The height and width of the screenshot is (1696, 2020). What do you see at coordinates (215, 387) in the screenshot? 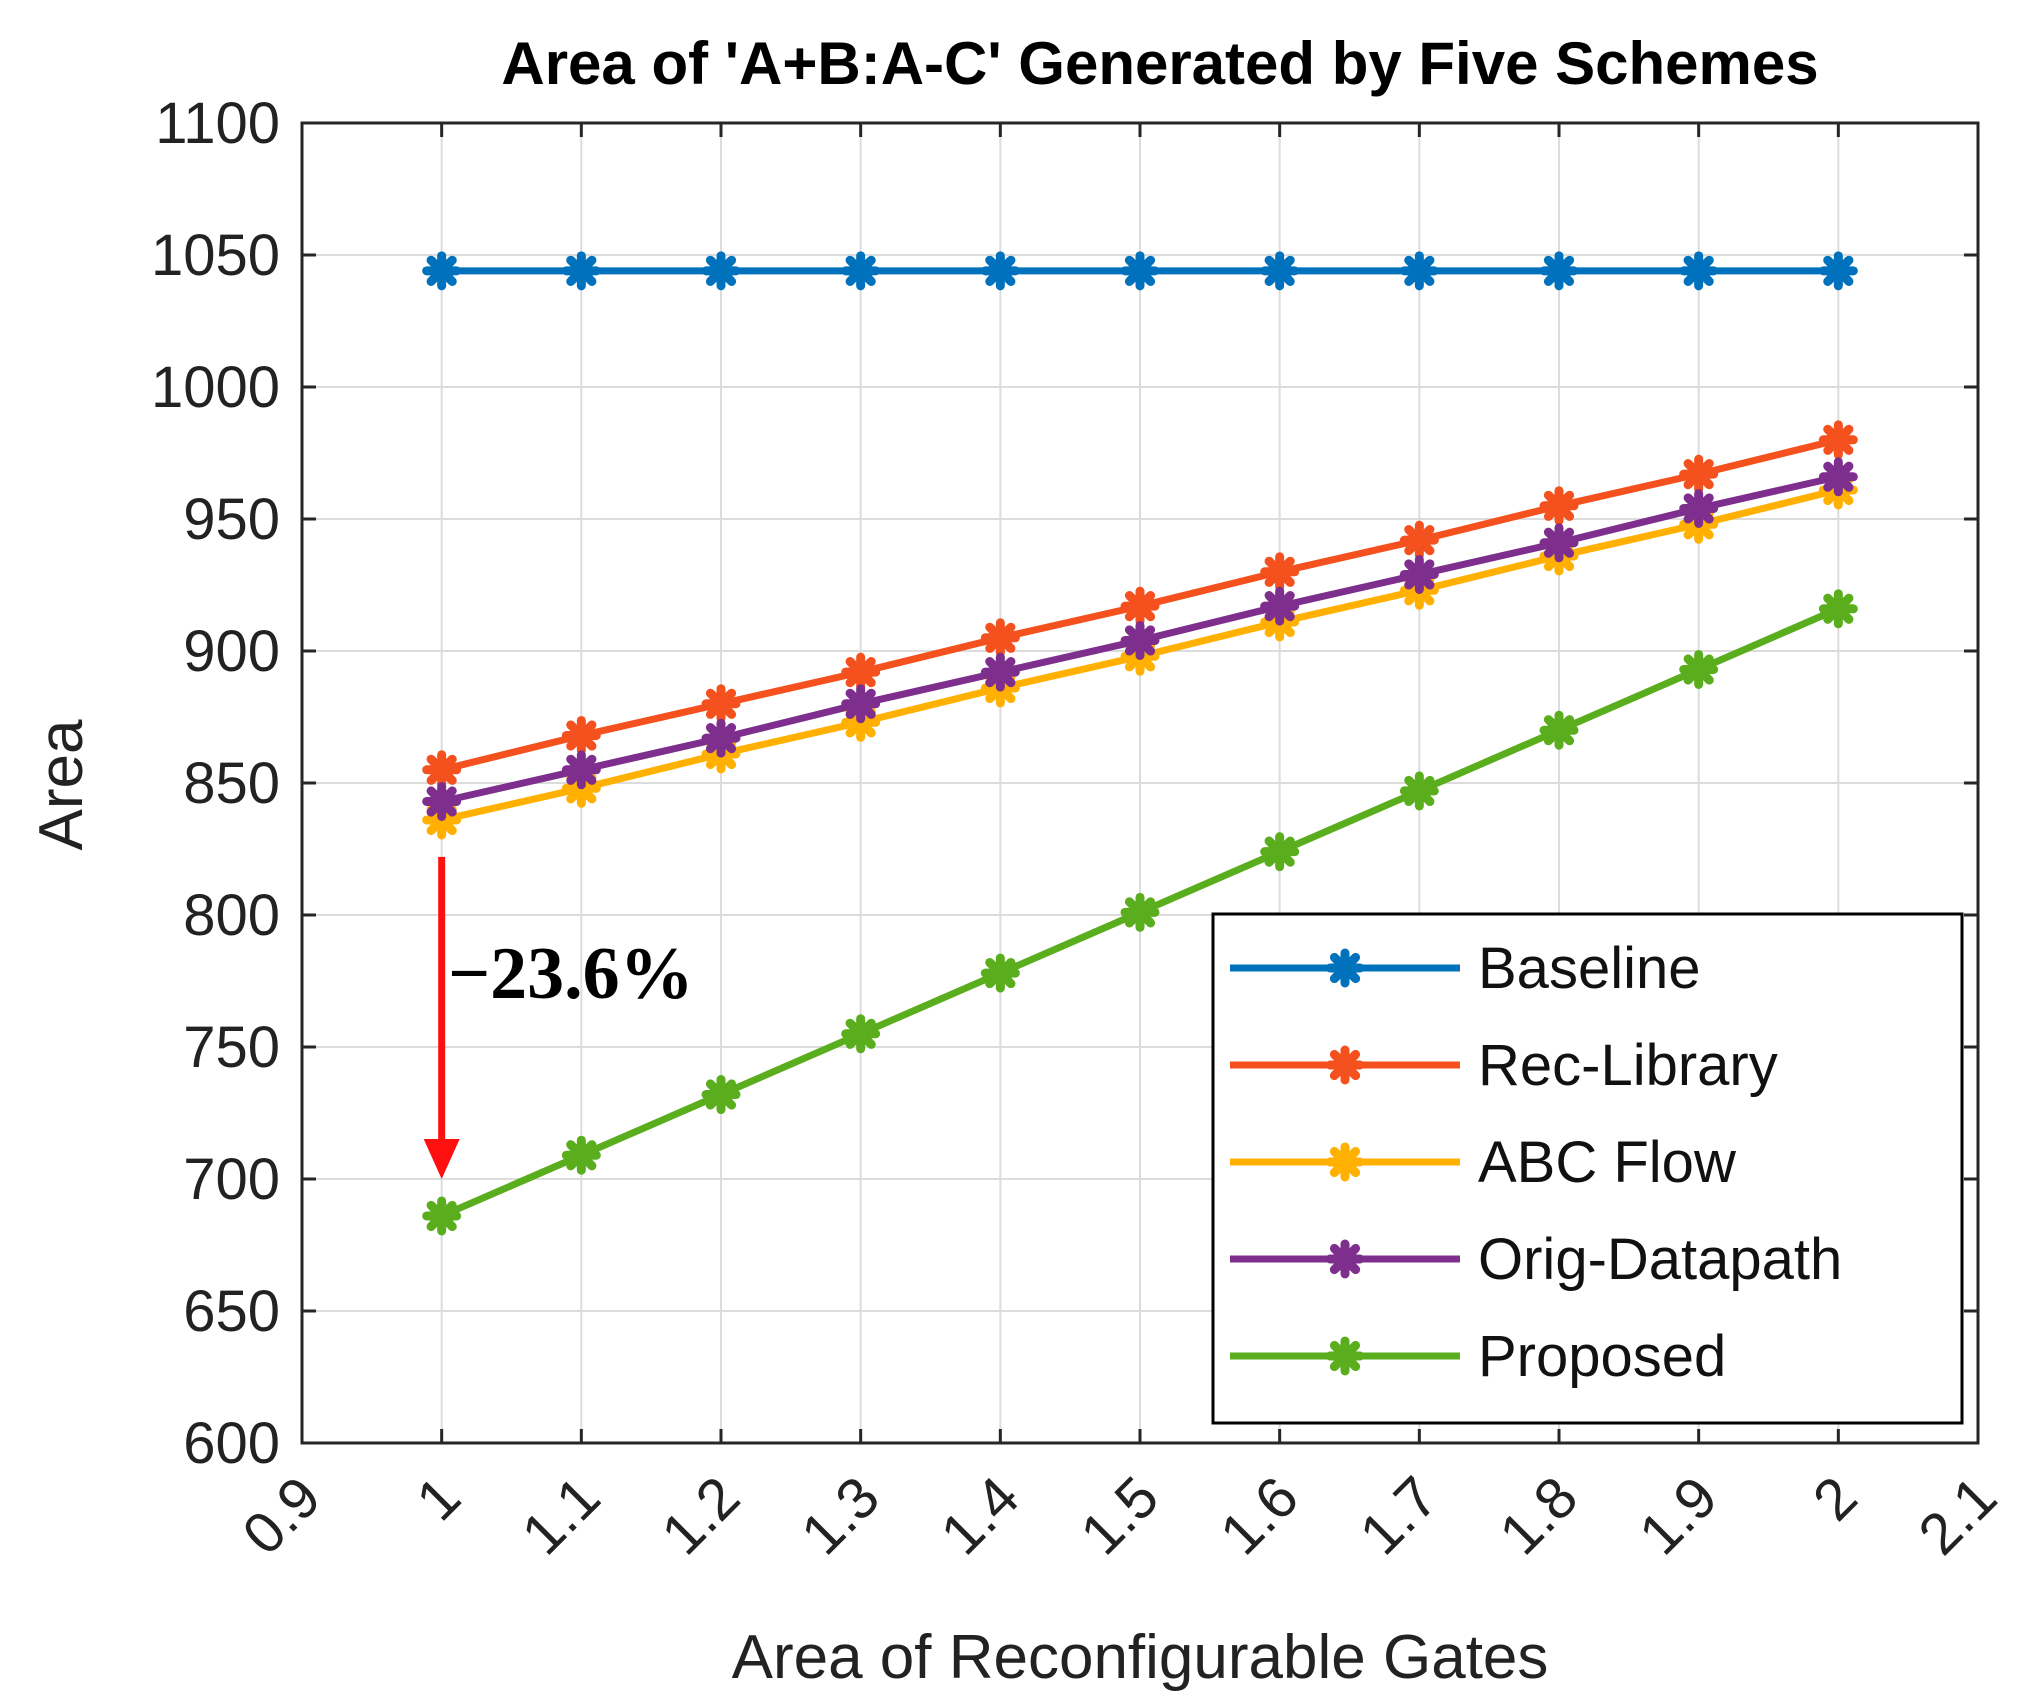
I see `y-tick-label: 1000` at bounding box center [215, 387].